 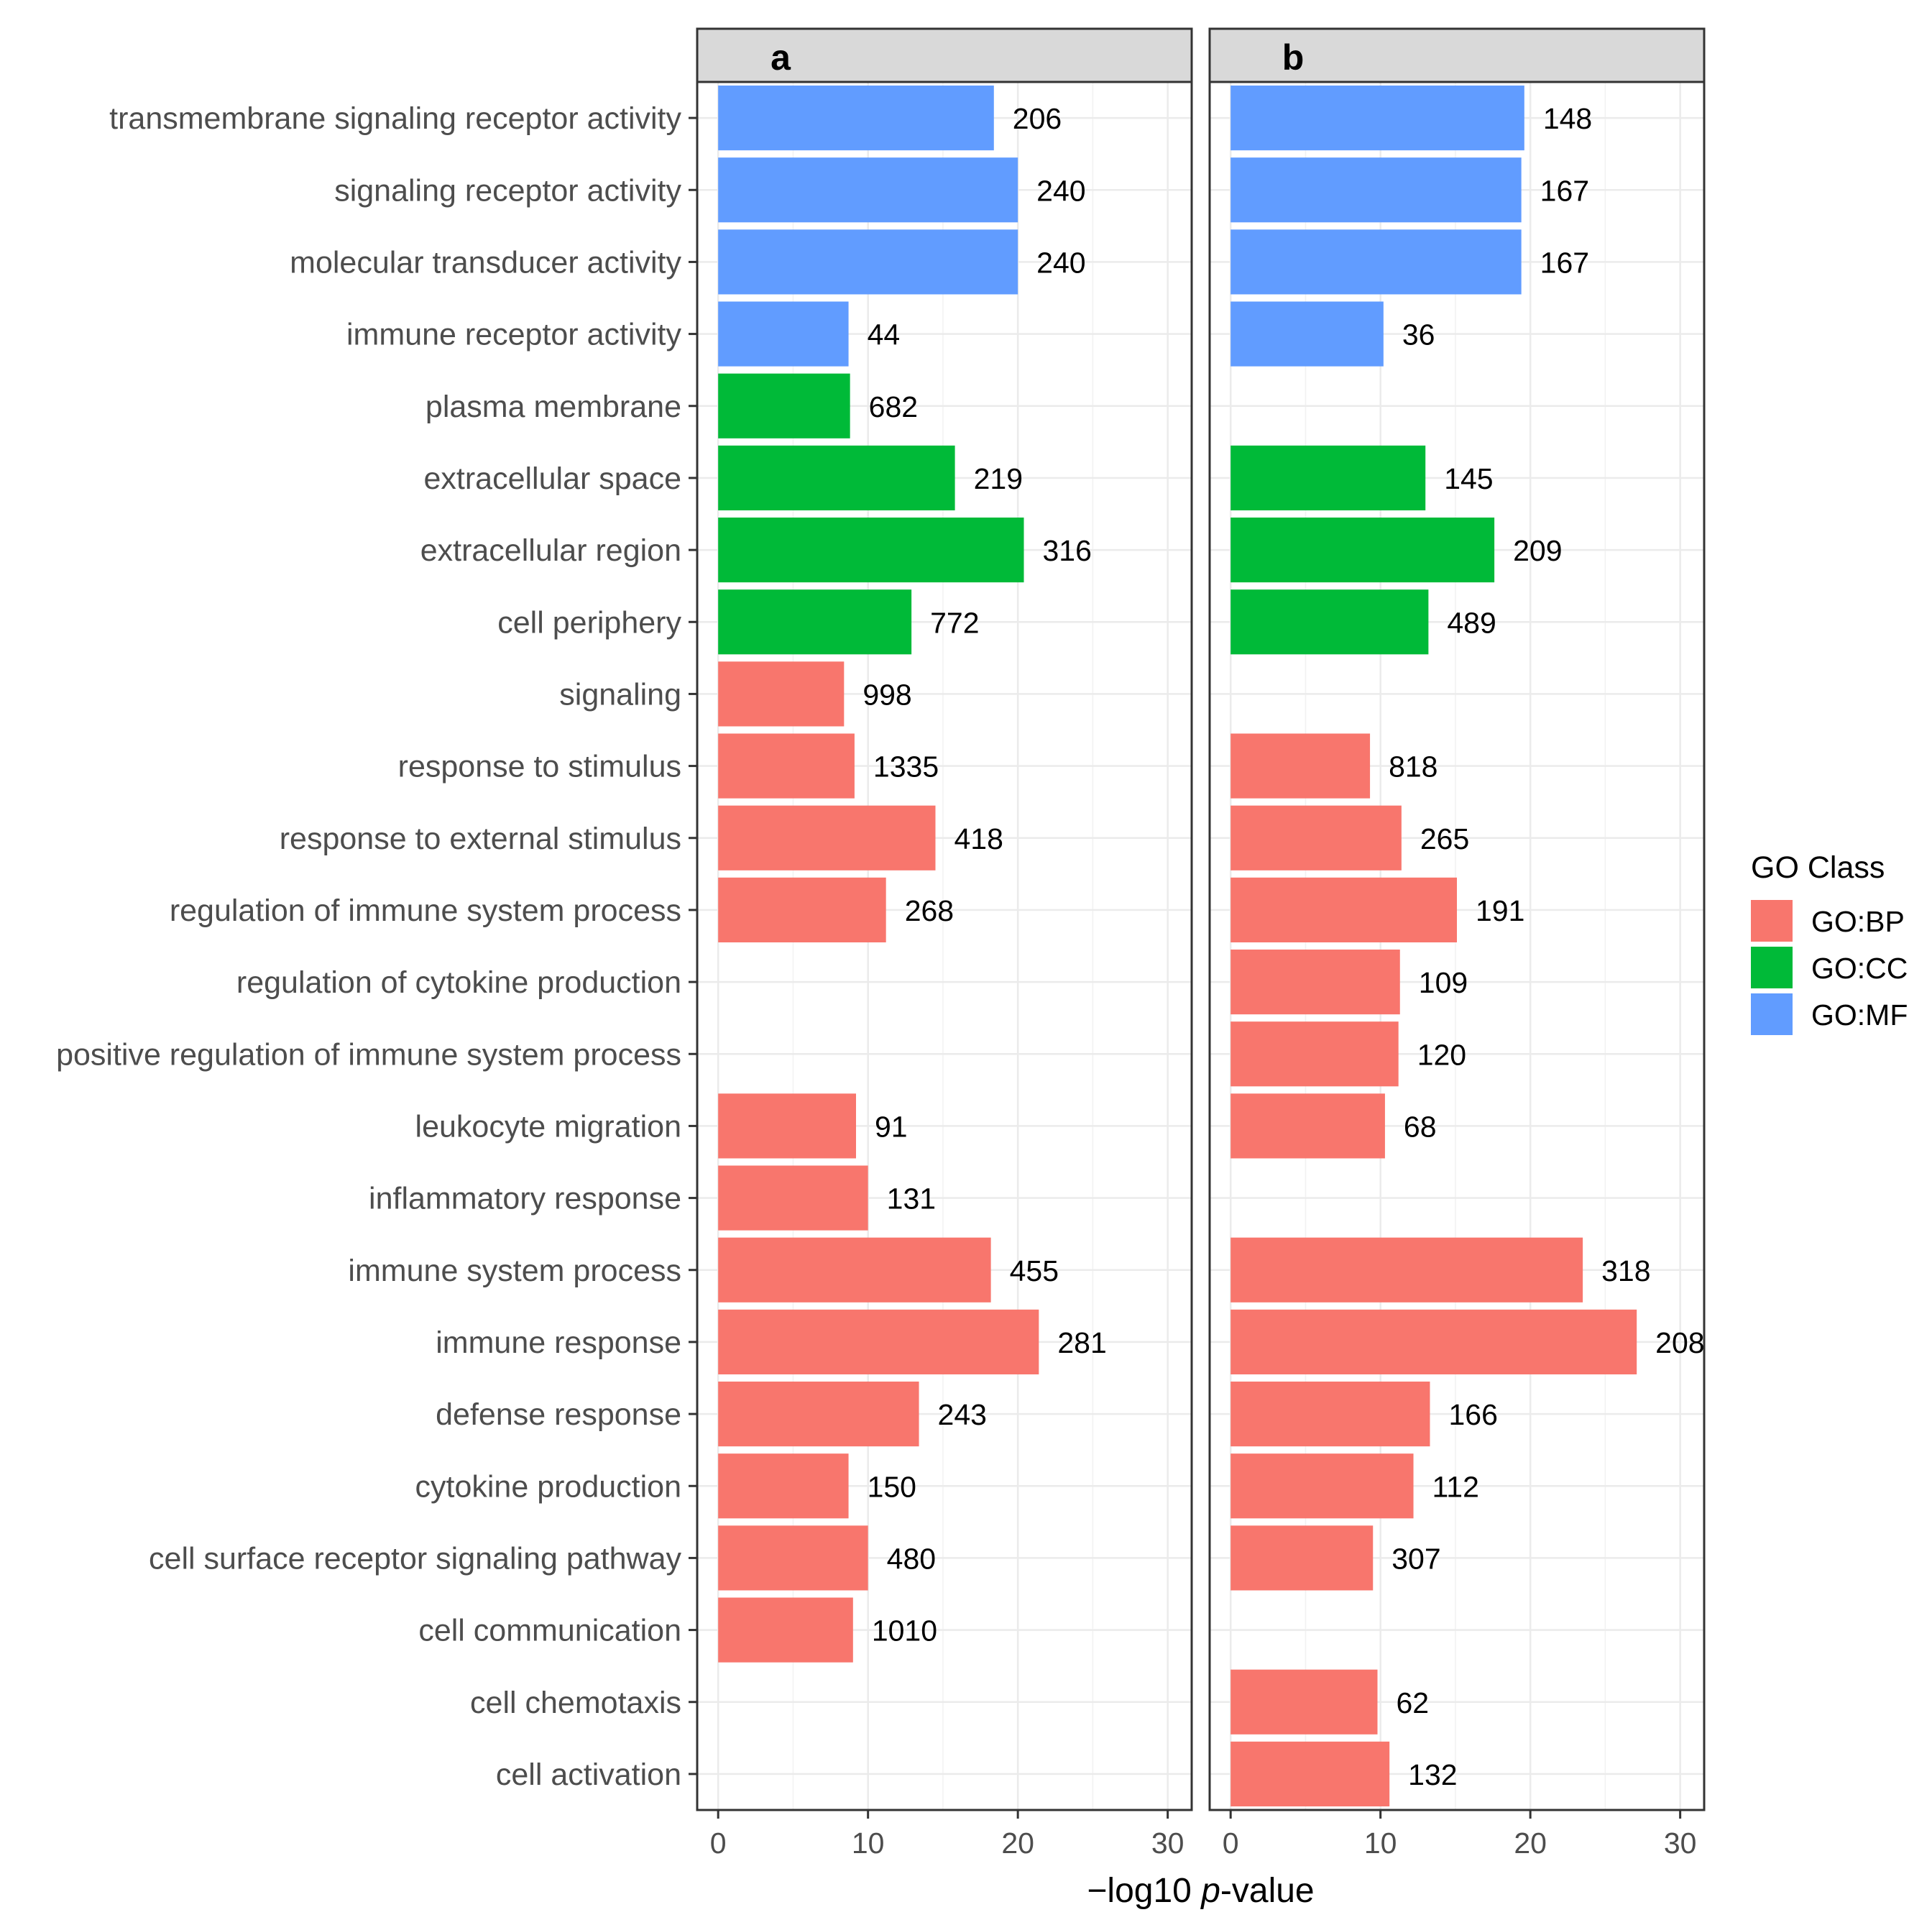 What do you see at coordinates (589, 622) in the screenshot?
I see `category-label: cell periphery` at bounding box center [589, 622].